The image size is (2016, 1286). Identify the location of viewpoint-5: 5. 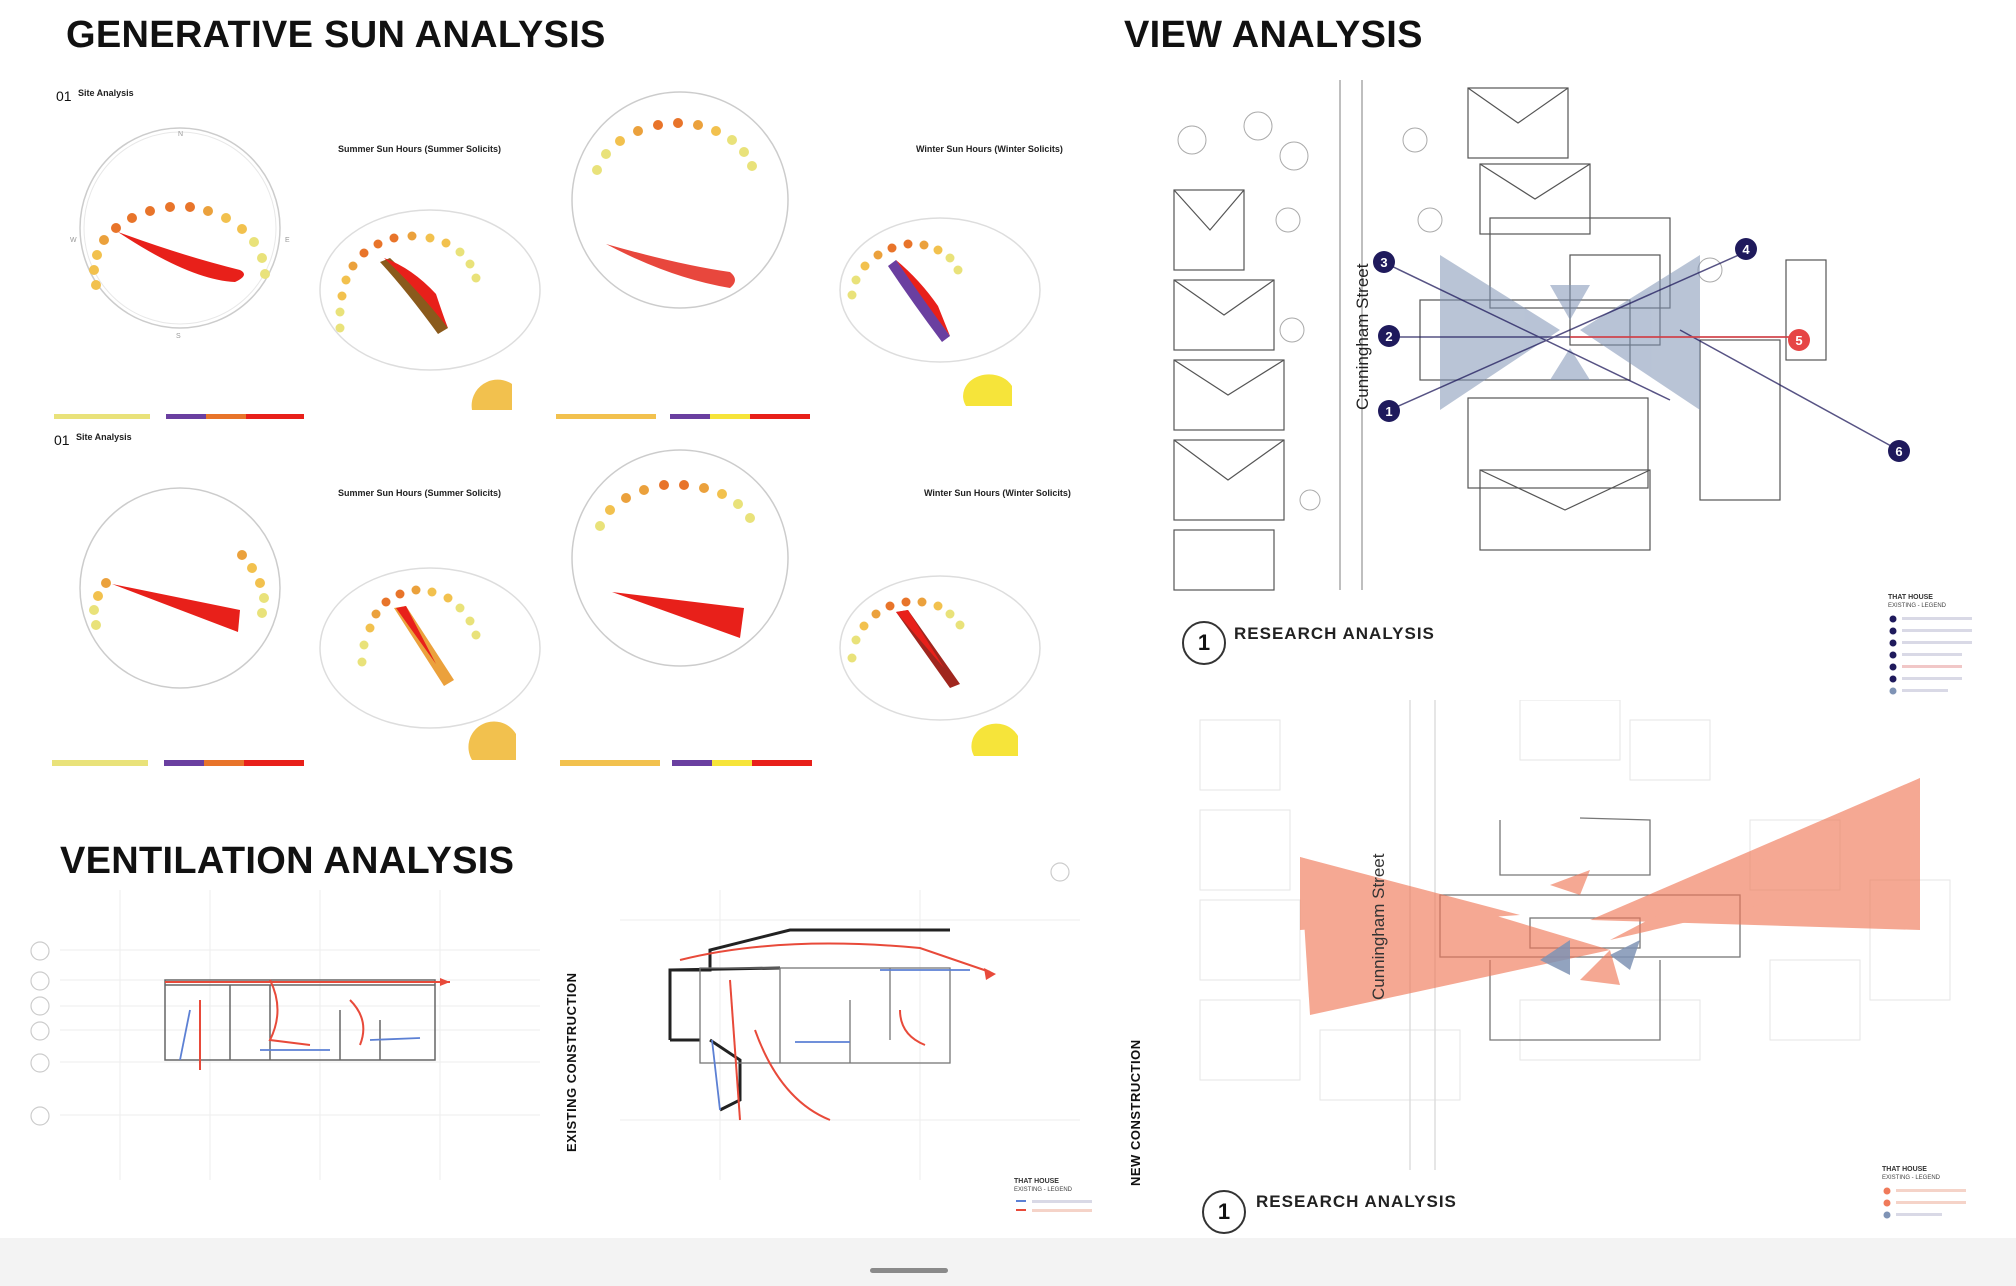
(1799, 340).